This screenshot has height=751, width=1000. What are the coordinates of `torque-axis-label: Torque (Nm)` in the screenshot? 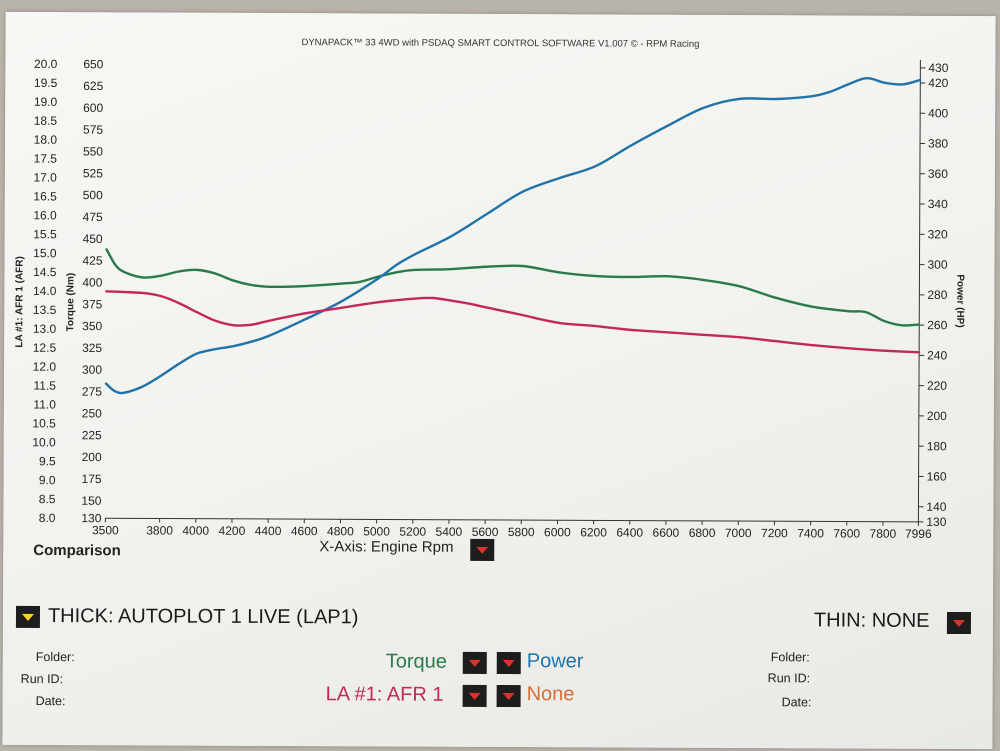 It's located at (70, 302).